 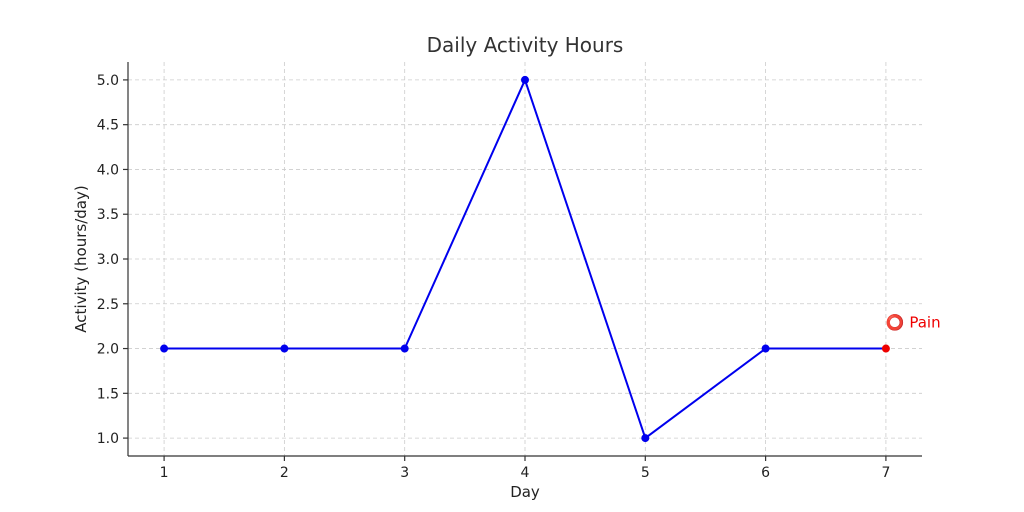 I want to click on x-tick-label: 2, so click(x=284, y=473).